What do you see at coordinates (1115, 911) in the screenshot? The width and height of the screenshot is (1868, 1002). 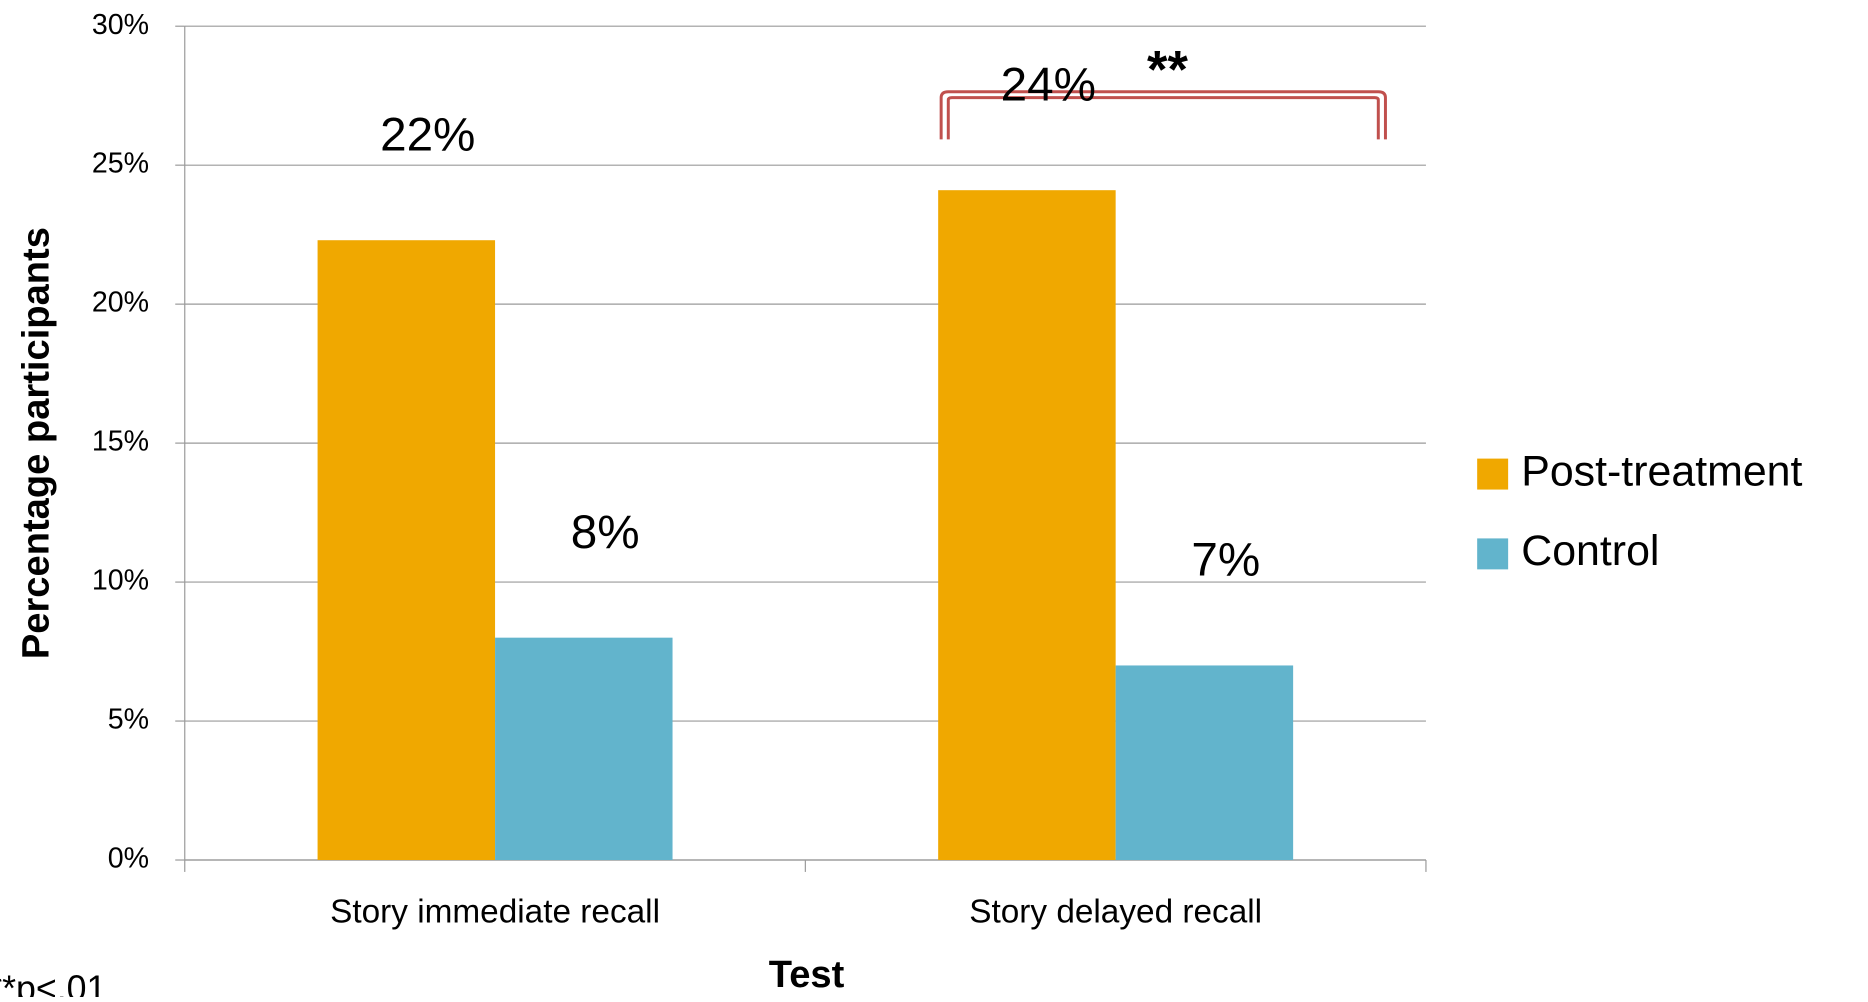 I see `x-tick-label: Story delayed recall` at bounding box center [1115, 911].